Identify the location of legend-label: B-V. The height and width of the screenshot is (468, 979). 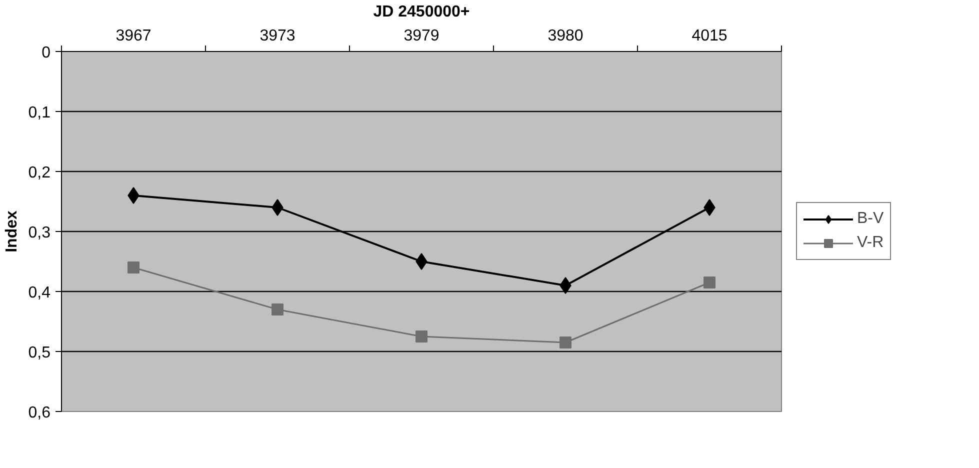
(870, 219).